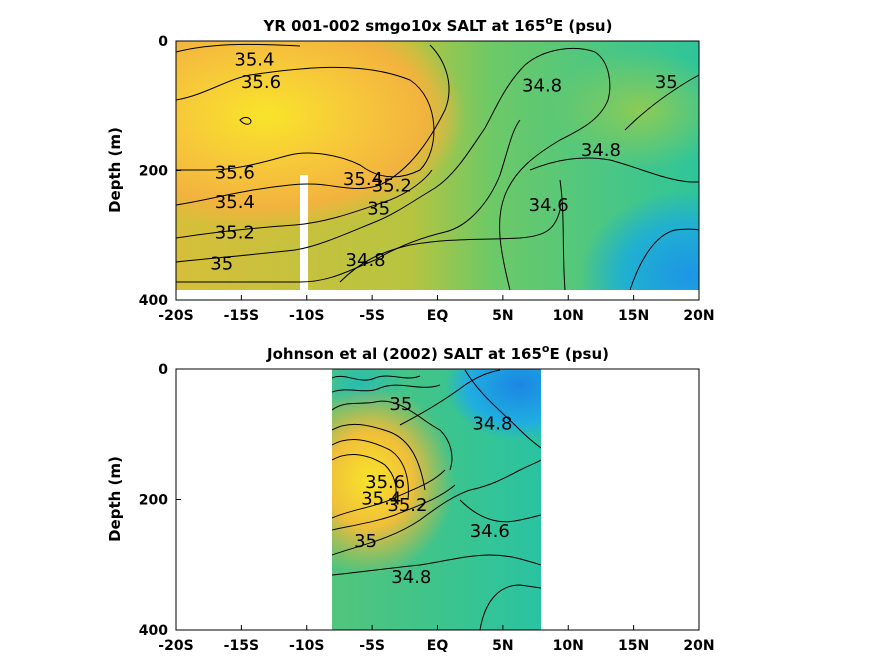 The width and height of the screenshot is (875, 656). I want to click on bottom-contour-label: 34.6, so click(490, 531).